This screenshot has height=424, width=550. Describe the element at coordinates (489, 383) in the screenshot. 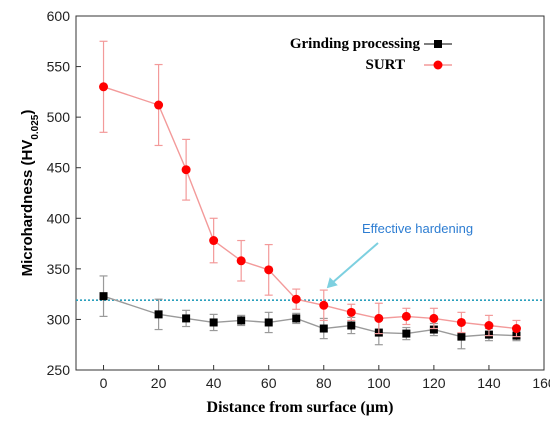

I see `x-tick-label: 140` at that location.